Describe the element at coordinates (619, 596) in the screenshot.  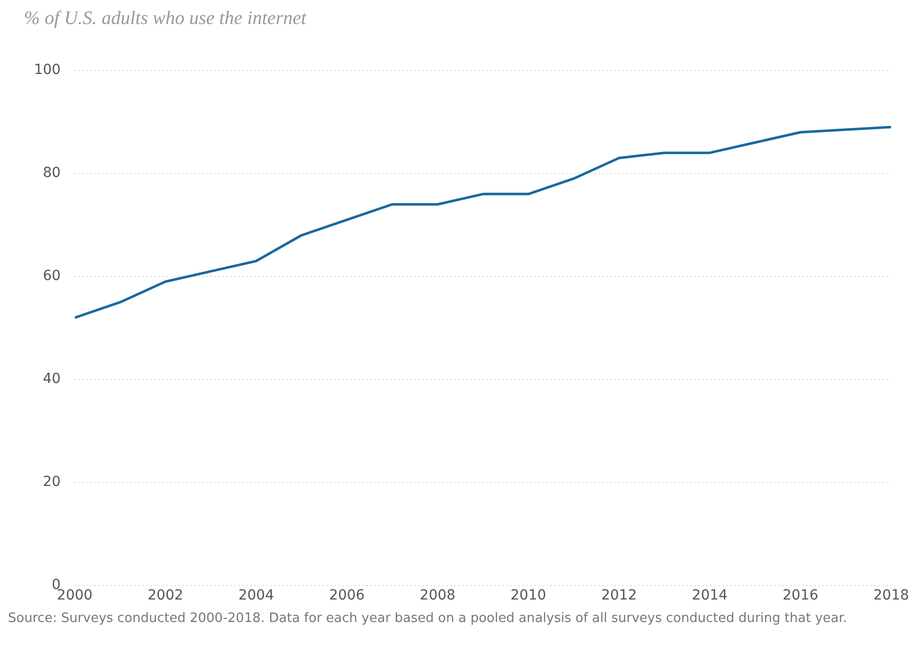
I see `x-tick-label: 2012` at that location.